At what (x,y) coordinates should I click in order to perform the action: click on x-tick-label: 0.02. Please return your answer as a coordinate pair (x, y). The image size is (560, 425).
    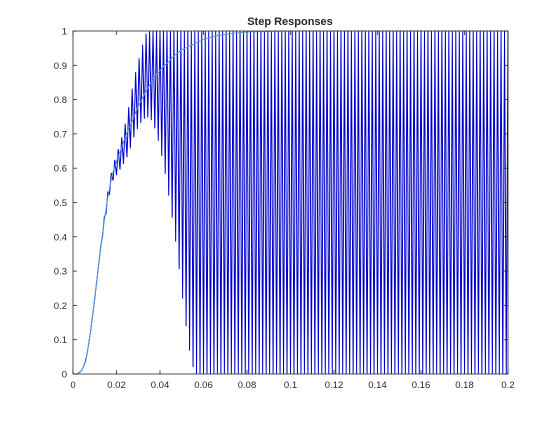
    Looking at the image, I should click on (116, 385).